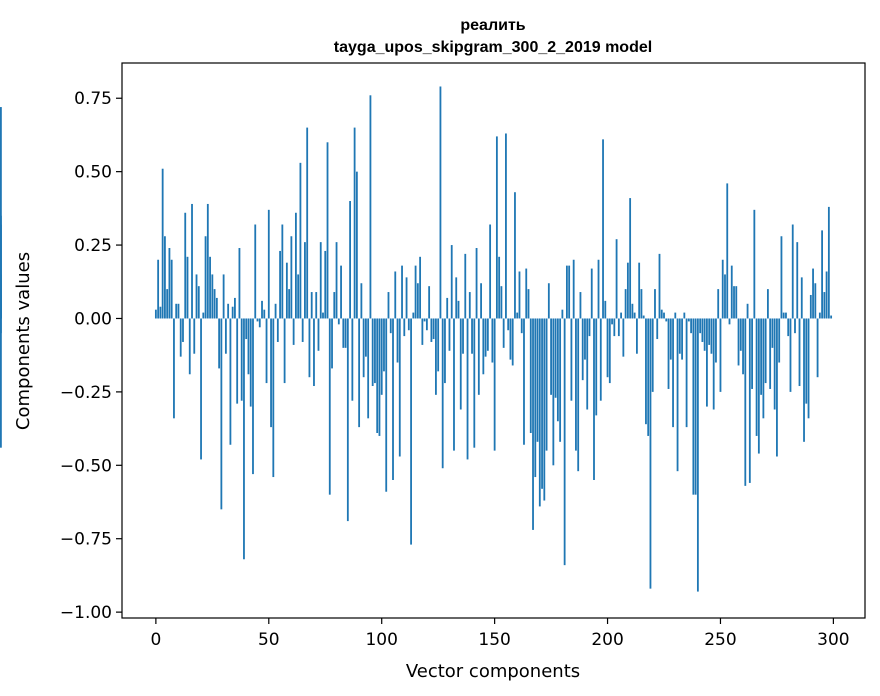 The height and width of the screenshot is (696, 880). Describe the element at coordinates (493, 47) in the screenshot. I see `chart-subtitle: tayga_upos_skipgram_300_2_2019 model` at that location.